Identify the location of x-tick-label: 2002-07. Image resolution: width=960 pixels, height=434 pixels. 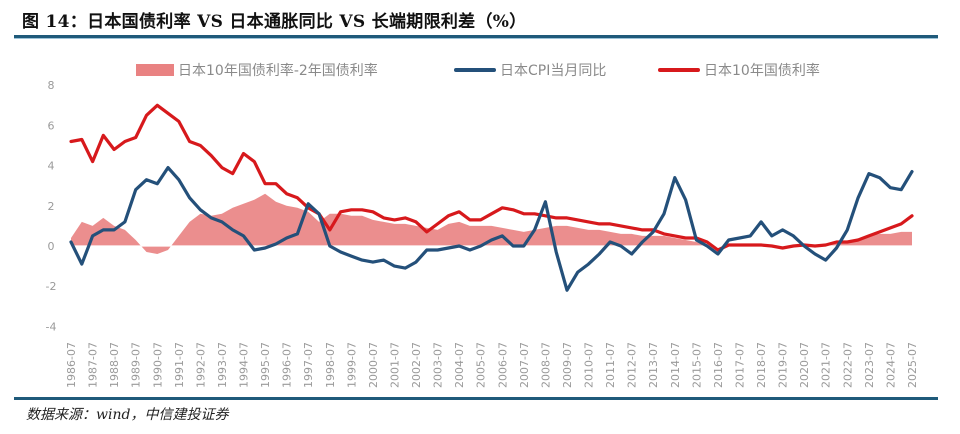
(416, 365).